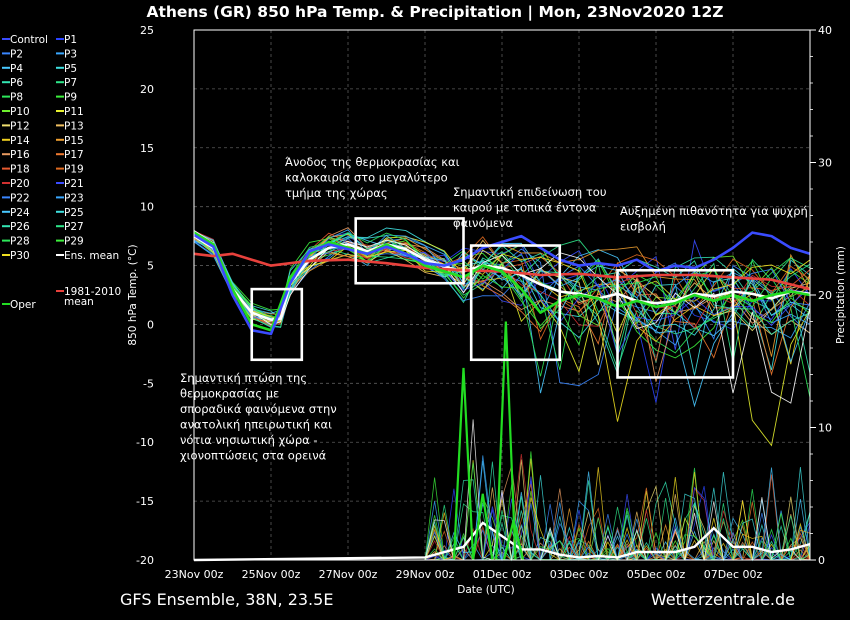 This screenshot has height=620, width=850. I want to click on annotation-line: ανατολική ηπειρωτική και, so click(256, 425).